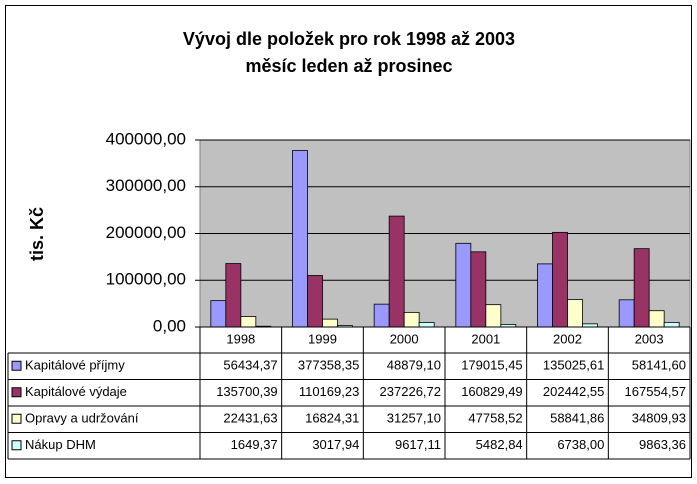 The width and height of the screenshot is (697, 484). Describe the element at coordinates (414, 418) in the screenshot. I see `data-label: 31257,10` at that location.